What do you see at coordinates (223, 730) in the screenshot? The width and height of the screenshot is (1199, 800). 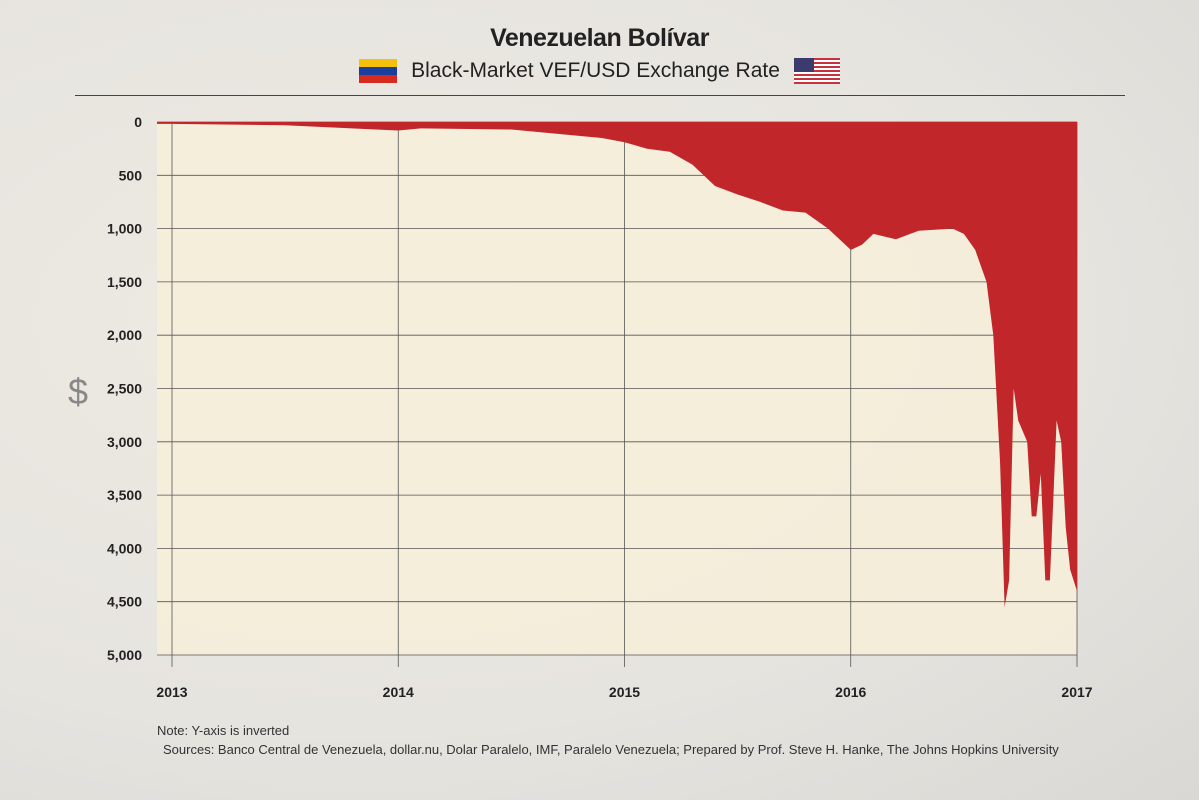 I see `footnote: Note: Y-axis is inverted` at bounding box center [223, 730].